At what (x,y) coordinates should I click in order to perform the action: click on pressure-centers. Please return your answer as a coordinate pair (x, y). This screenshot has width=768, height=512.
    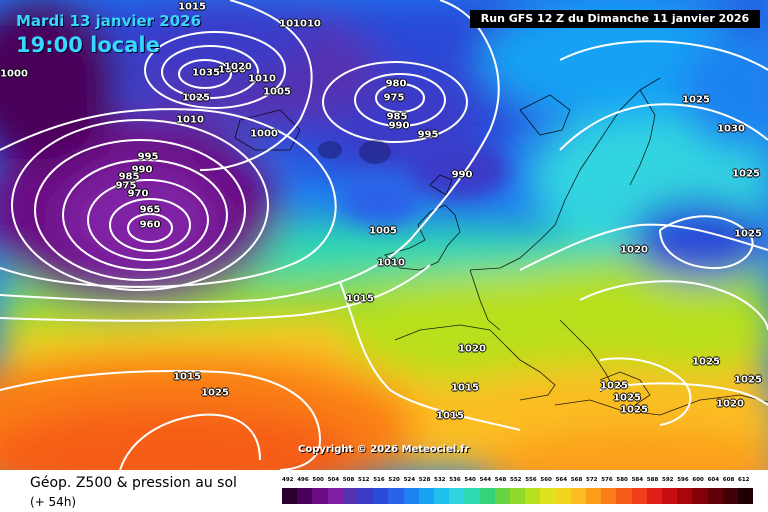
    Looking at the image, I should click on (354, 152).